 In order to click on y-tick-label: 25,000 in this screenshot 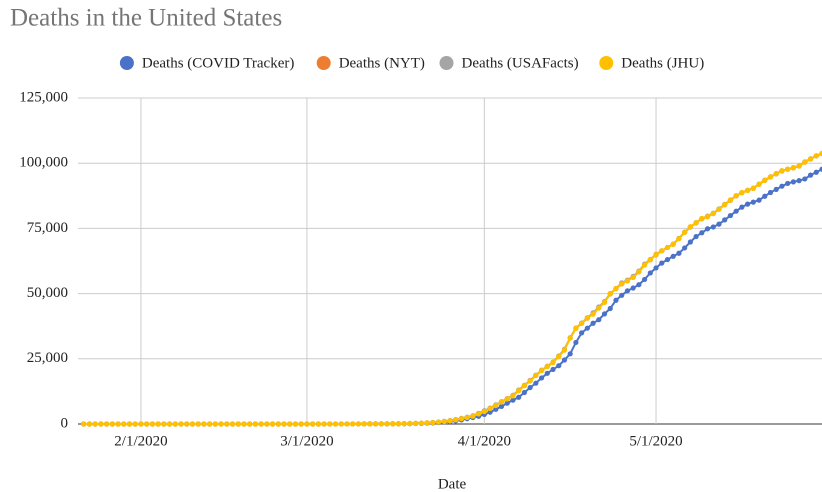, I will do `click(47, 358)`.